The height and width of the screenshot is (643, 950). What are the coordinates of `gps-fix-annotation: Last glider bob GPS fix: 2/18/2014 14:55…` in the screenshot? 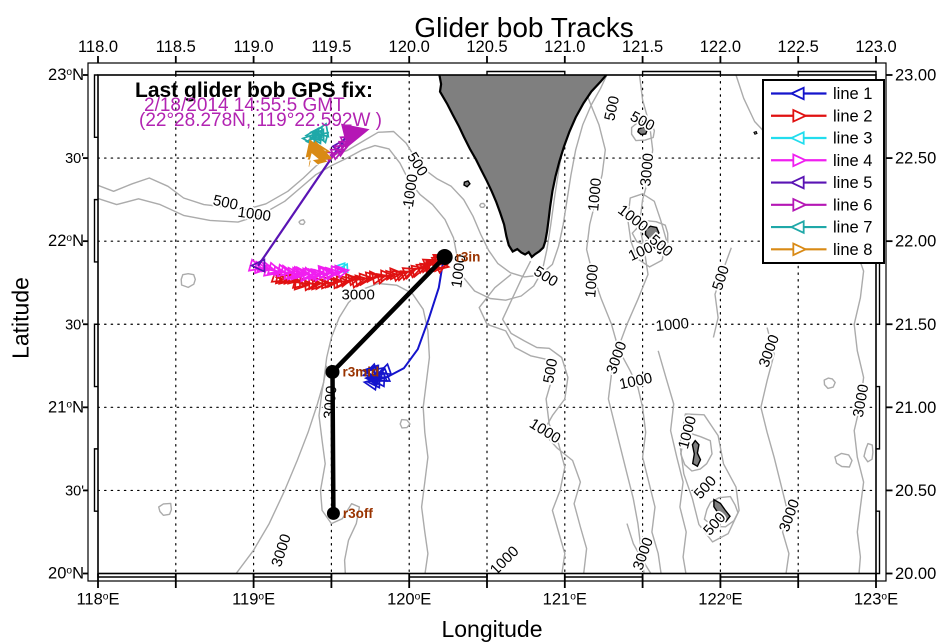 It's located at (258, 105).